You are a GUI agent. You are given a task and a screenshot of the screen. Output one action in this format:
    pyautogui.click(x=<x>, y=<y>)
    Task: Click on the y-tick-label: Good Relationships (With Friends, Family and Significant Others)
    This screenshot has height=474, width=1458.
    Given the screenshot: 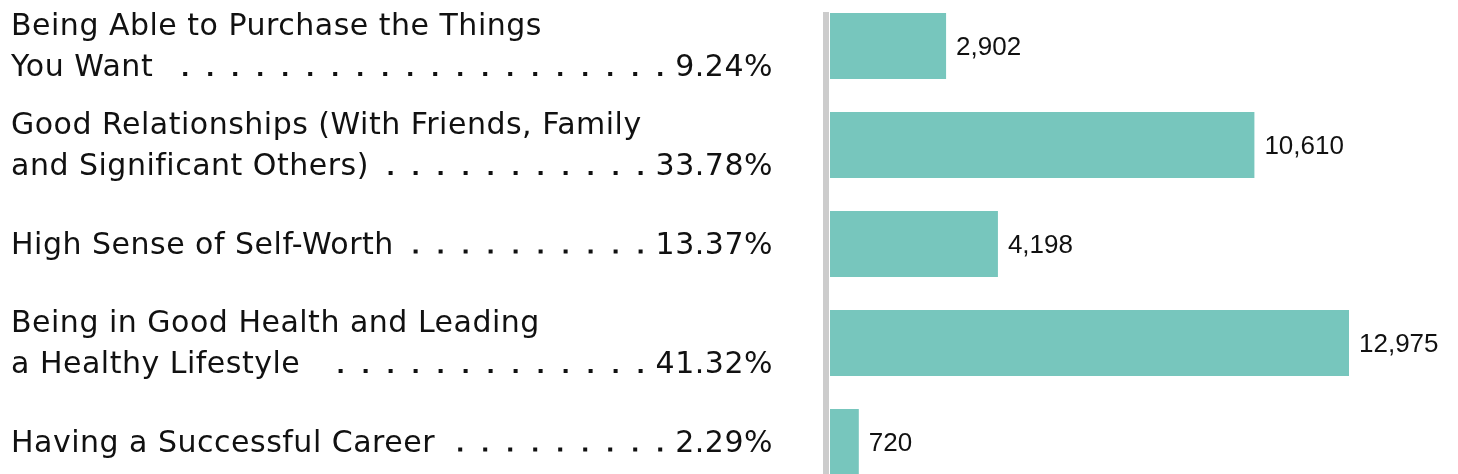 What is the action you would take?
    pyautogui.click(x=326, y=144)
    